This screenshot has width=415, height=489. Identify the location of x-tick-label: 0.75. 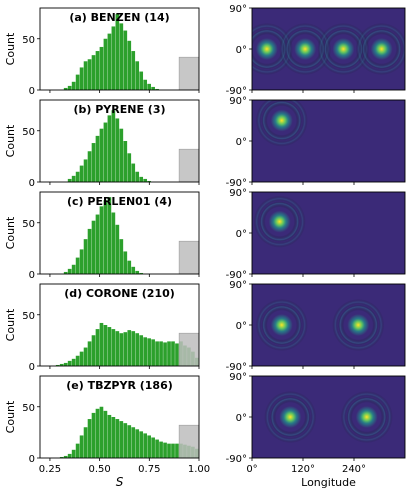
(149, 469).